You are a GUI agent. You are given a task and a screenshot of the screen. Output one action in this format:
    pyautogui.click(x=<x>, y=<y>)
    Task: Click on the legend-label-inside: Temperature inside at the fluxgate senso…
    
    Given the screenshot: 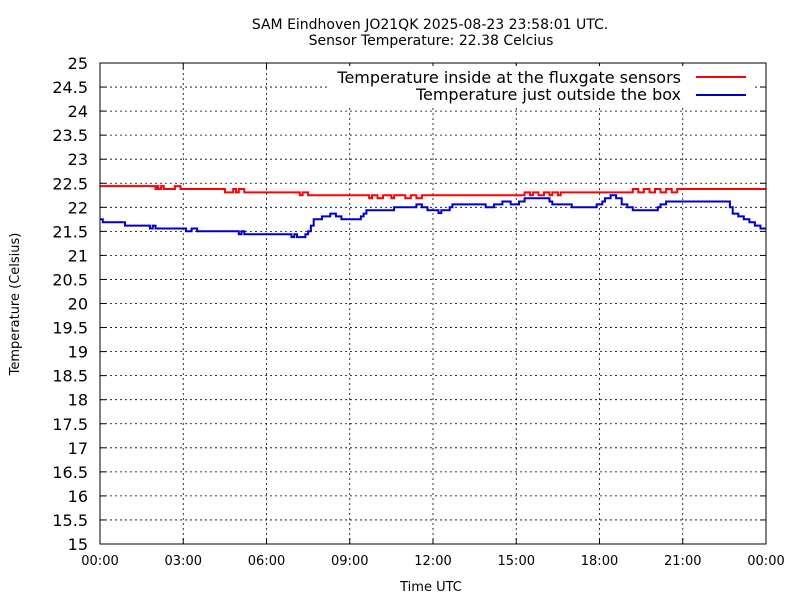 What is the action you would take?
    pyautogui.click(x=508, y=77)
    